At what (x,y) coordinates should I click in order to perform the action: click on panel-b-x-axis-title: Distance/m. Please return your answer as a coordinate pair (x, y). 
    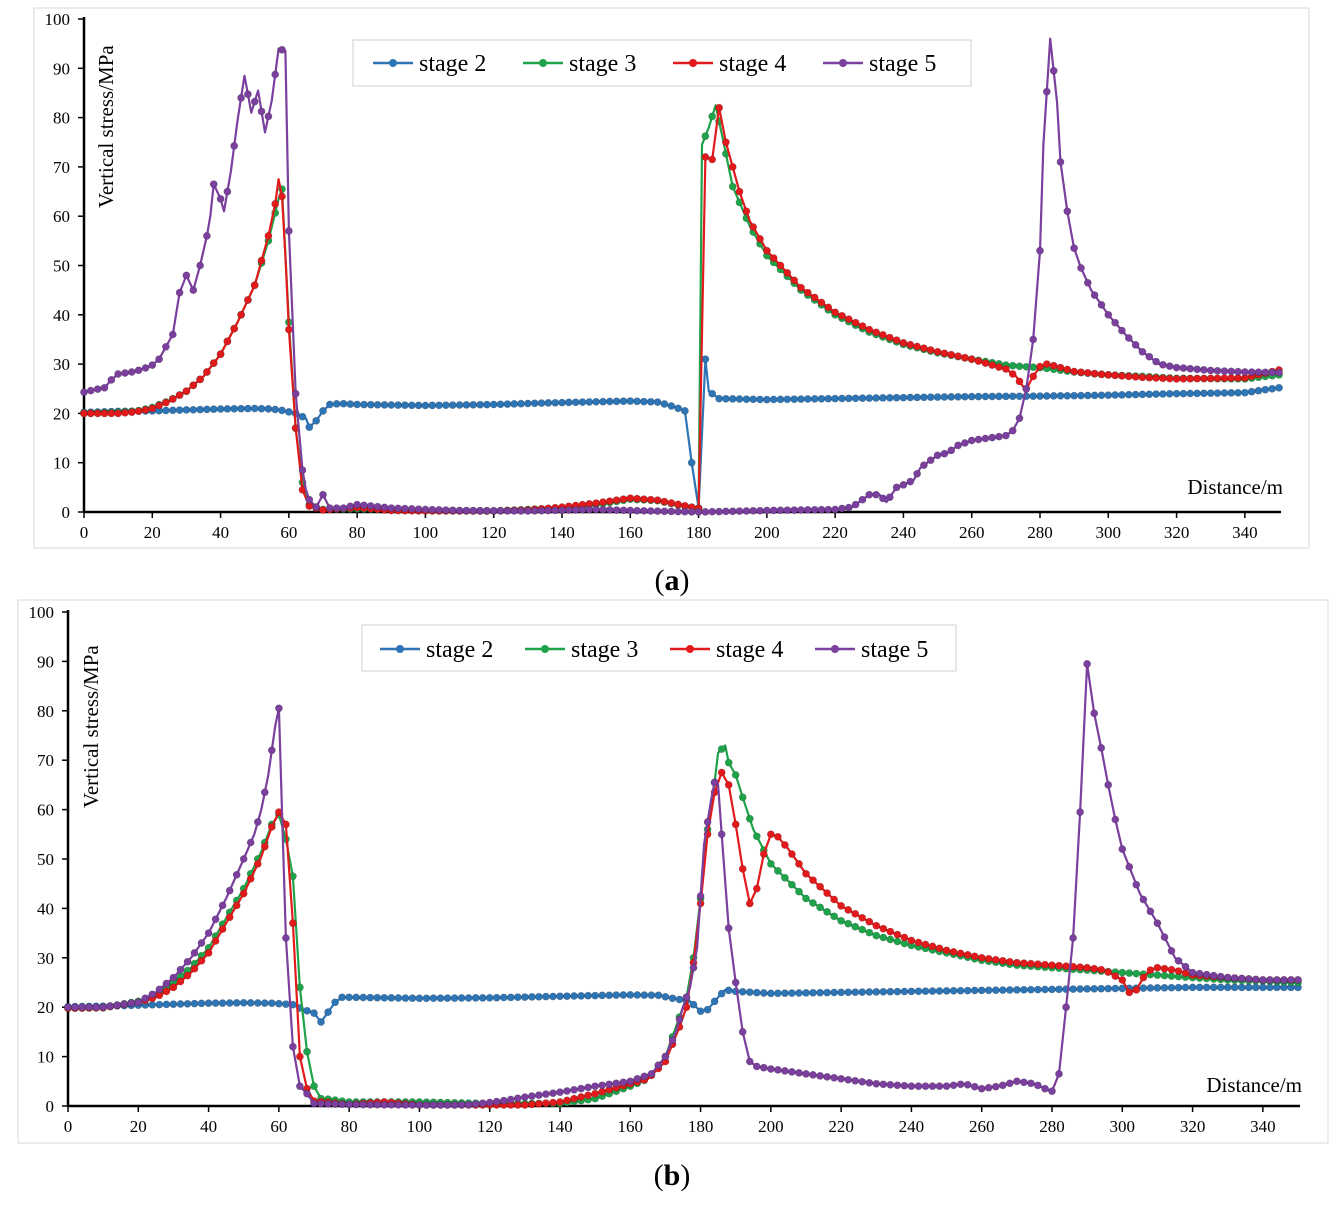
    Looking at the image, I should click on (1254, 1085).